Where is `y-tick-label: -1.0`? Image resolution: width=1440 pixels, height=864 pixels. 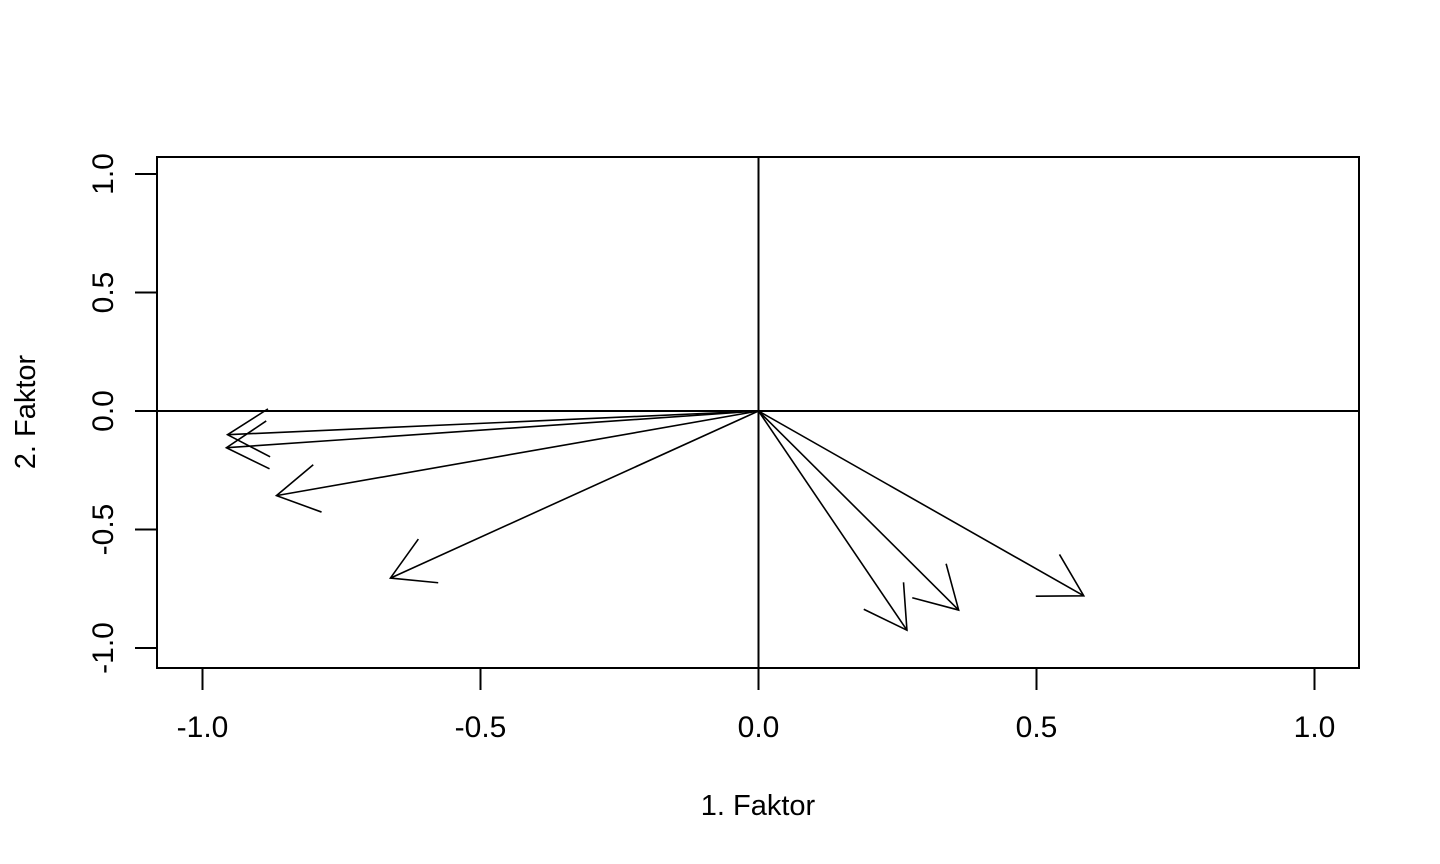 y-tick-label: -1.0 is located at coordinates (103, 648).